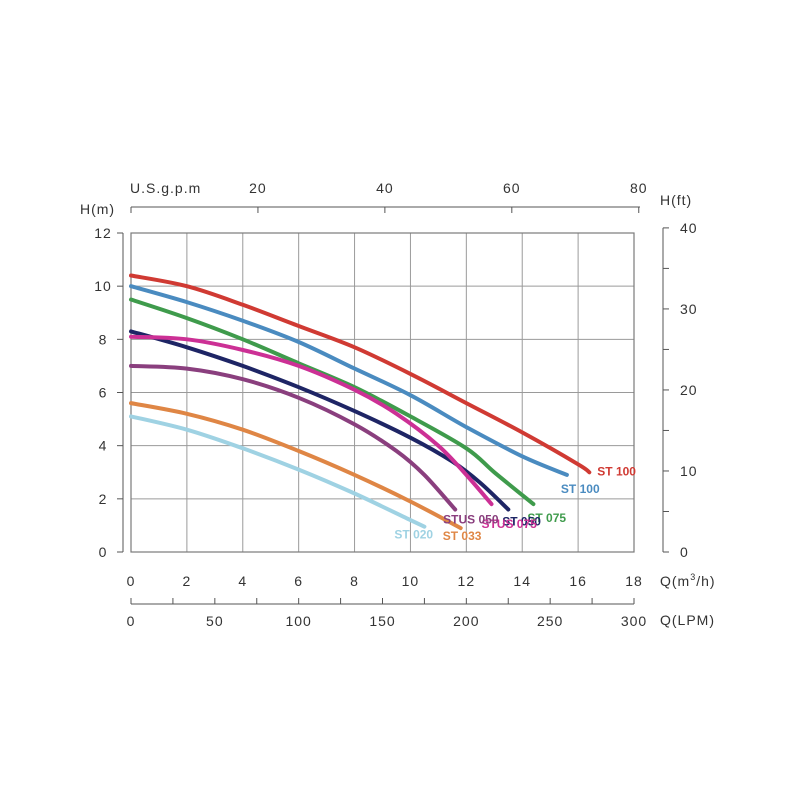 The width and height of the screenshot is (800, 800). What do you see at coordinates (689, 228) in the screenshot?
I see `right-tick-label: 40` at bounding box center [689, 228].